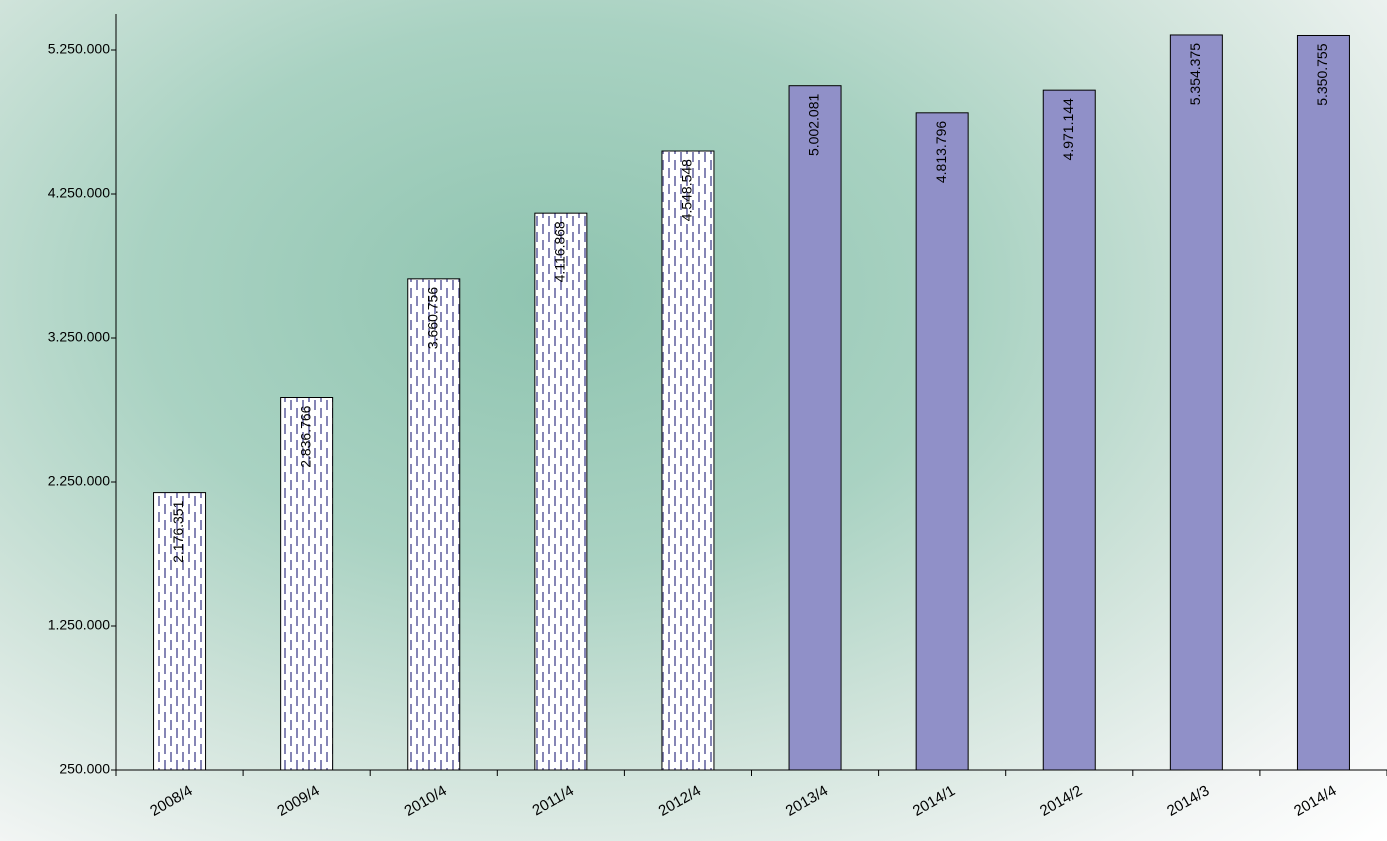 This screenshot has width=1387, height=841. I want to click on x-tick-label: 2008/4, so click(171, 801).